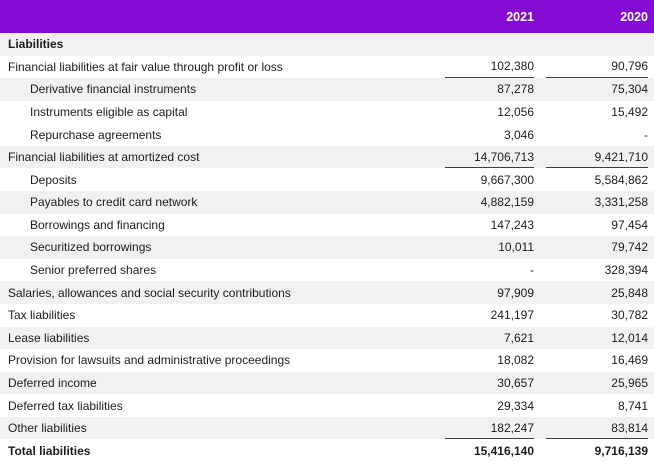 This screenshot has height=462, width=654. What do you see at coordinates (597, 67) in the screenshot?
I see `value-2020: 90,796` at bounding box center [597, 67].